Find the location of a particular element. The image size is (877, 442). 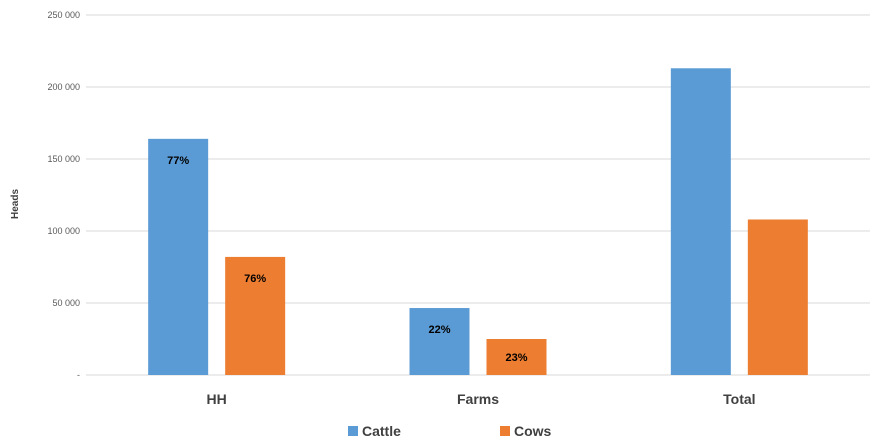

bar-cows-hh is located at coordinates (255, 315).